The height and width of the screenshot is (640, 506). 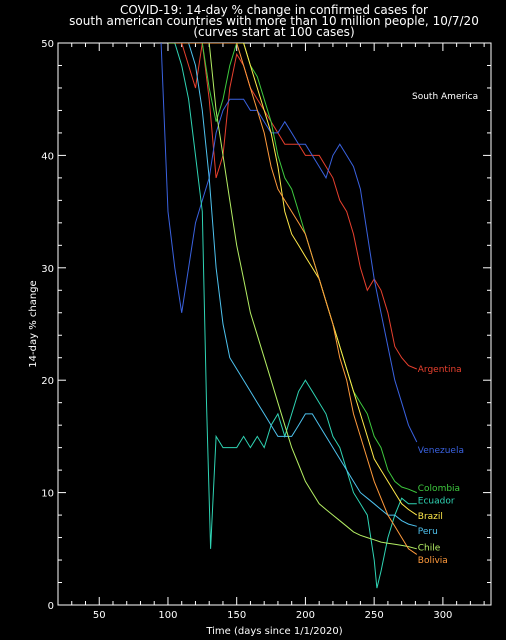 I want to click on y-axis-label: 14-day % change, so click(x=33, y=323).